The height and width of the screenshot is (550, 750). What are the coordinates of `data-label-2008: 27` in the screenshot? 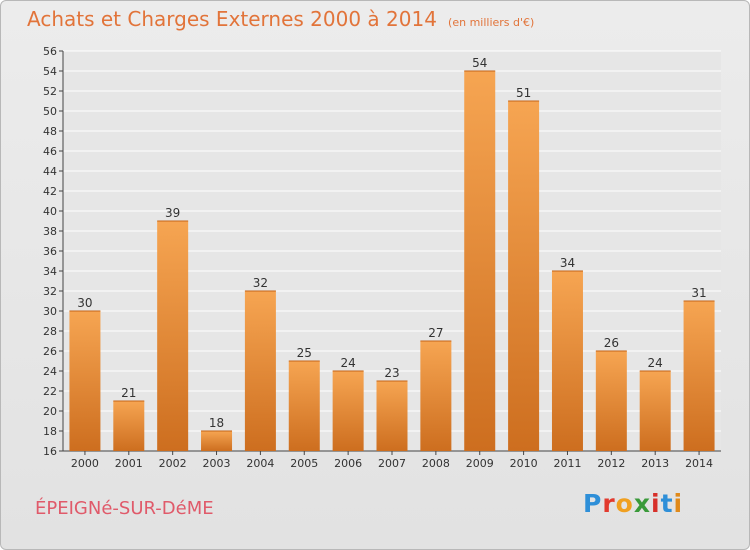 It's located at (435, 333).